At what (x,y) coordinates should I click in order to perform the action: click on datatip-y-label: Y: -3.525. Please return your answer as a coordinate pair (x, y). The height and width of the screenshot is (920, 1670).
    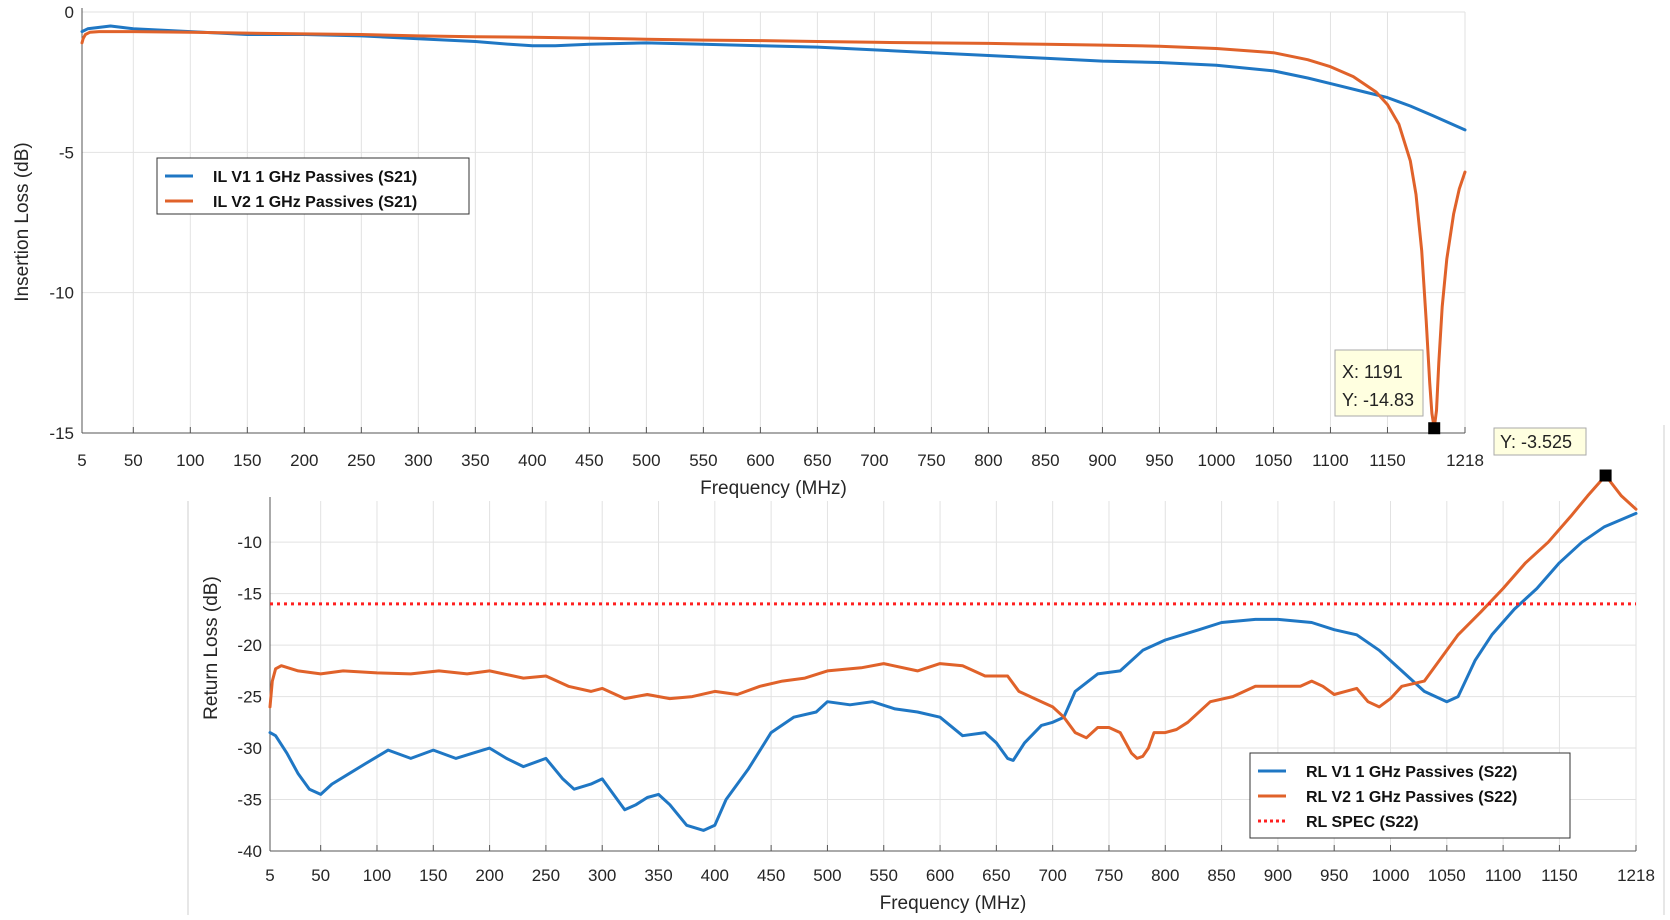
    Looking at the image, I should click on (1536, 442).